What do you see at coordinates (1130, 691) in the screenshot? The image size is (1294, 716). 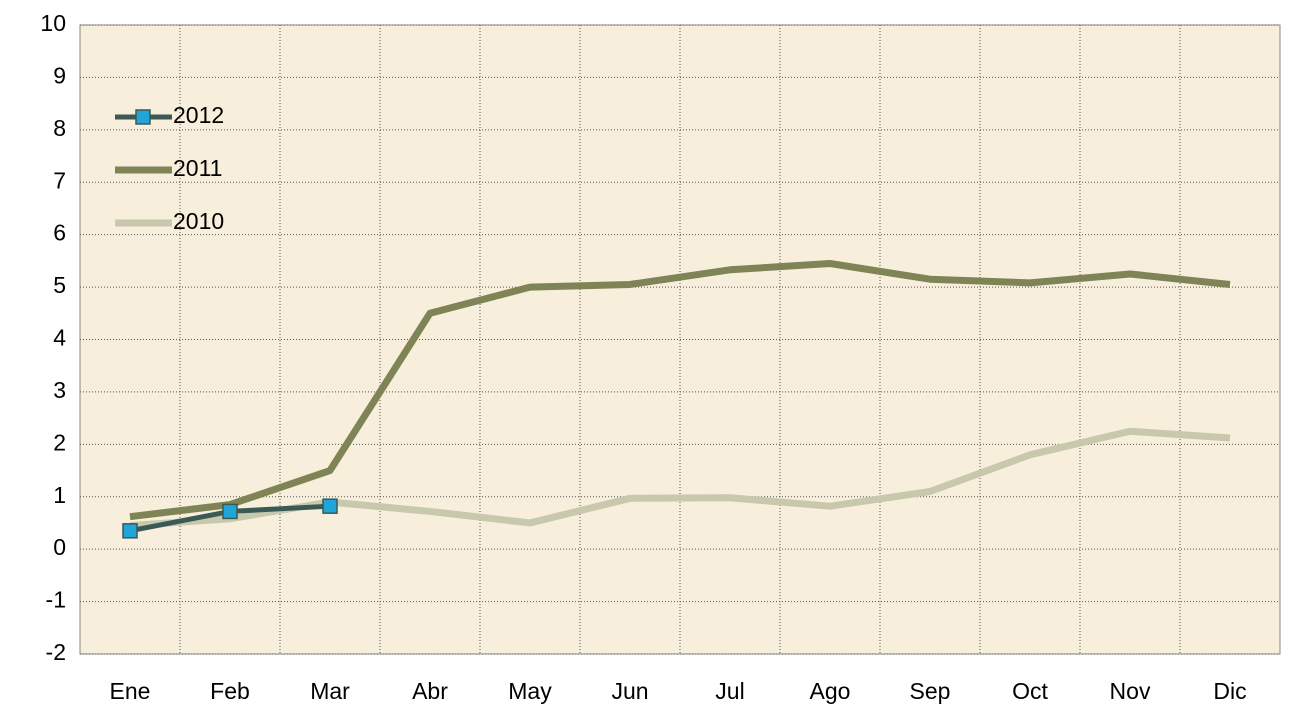 I see `x-tick-label: Nov` at bounding box center [1130, 691].